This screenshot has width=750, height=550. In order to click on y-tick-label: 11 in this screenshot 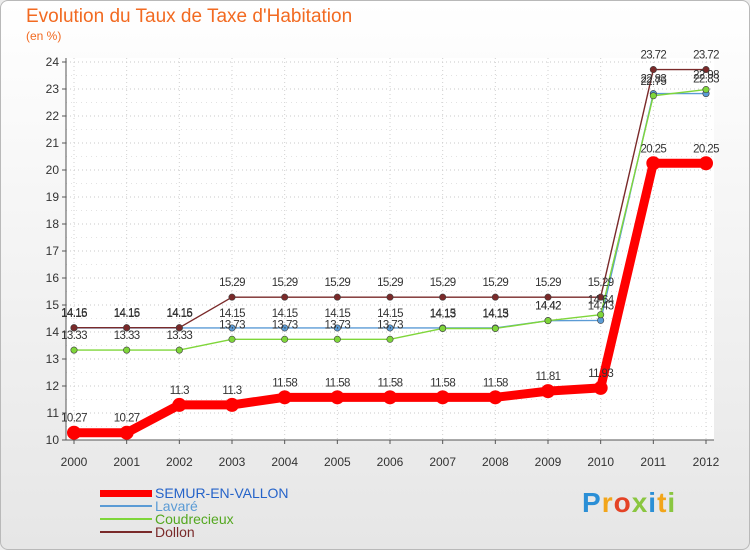, I will do `click(53, 413)`.